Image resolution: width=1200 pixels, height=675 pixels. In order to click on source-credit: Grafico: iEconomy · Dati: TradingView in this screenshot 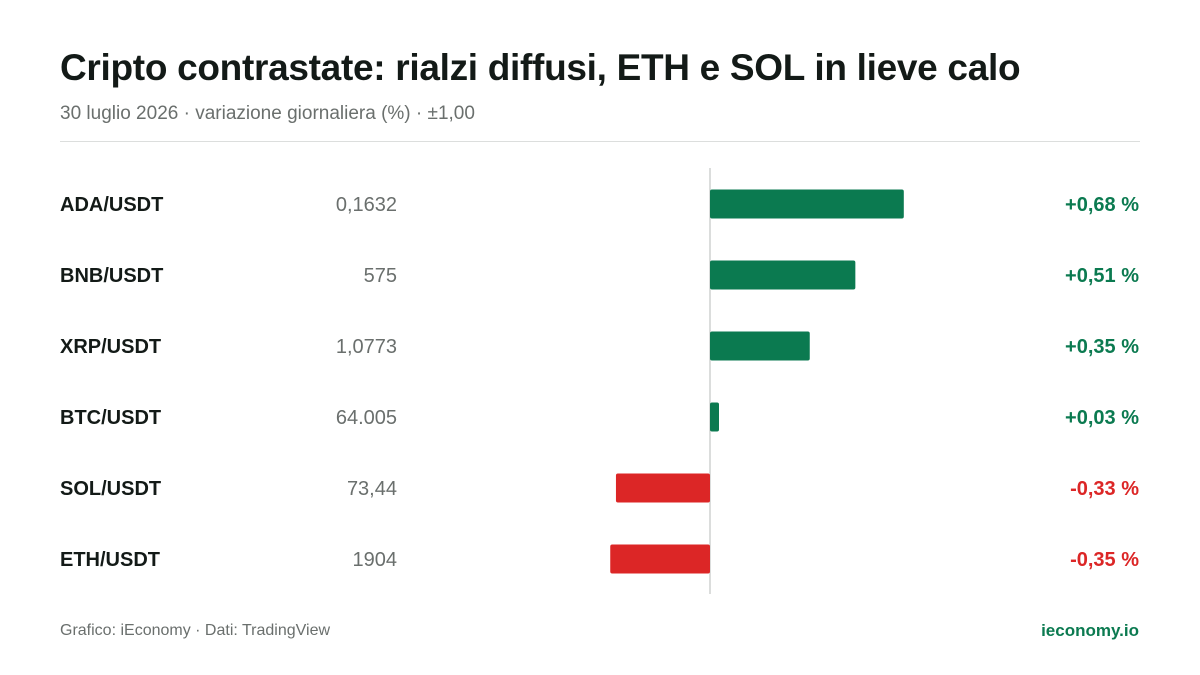, I will do `click(195, 630)`.